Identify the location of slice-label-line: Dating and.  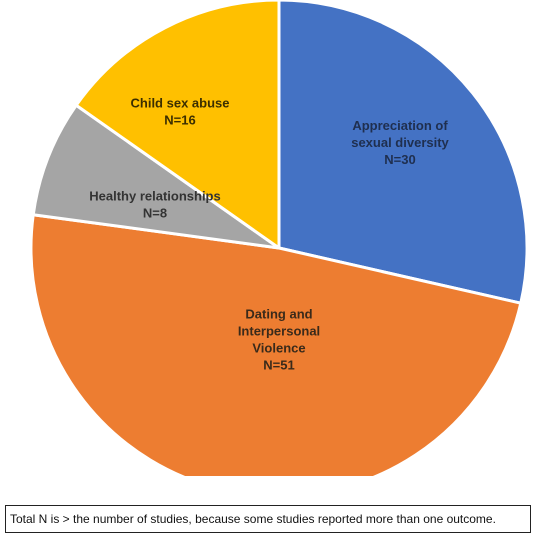
(278, 314).